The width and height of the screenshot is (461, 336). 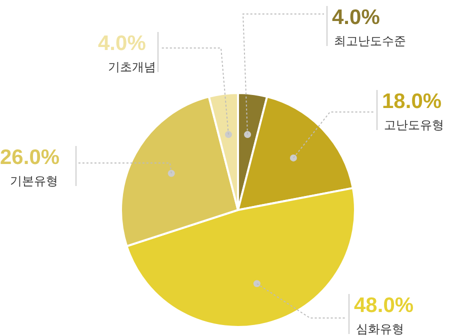 What do you see at coordinates (370, 41) in the screenshot?
I see `slice-label: 최고난도수준` at bounding box center [370, 41].